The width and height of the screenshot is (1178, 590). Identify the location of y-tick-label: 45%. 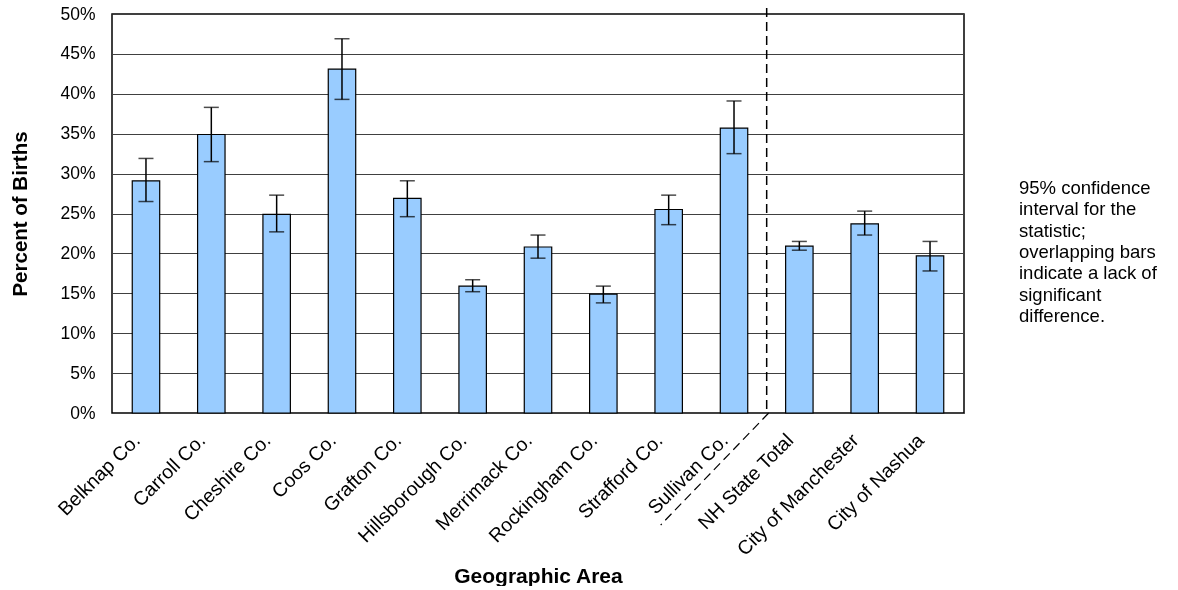
(78, 53).